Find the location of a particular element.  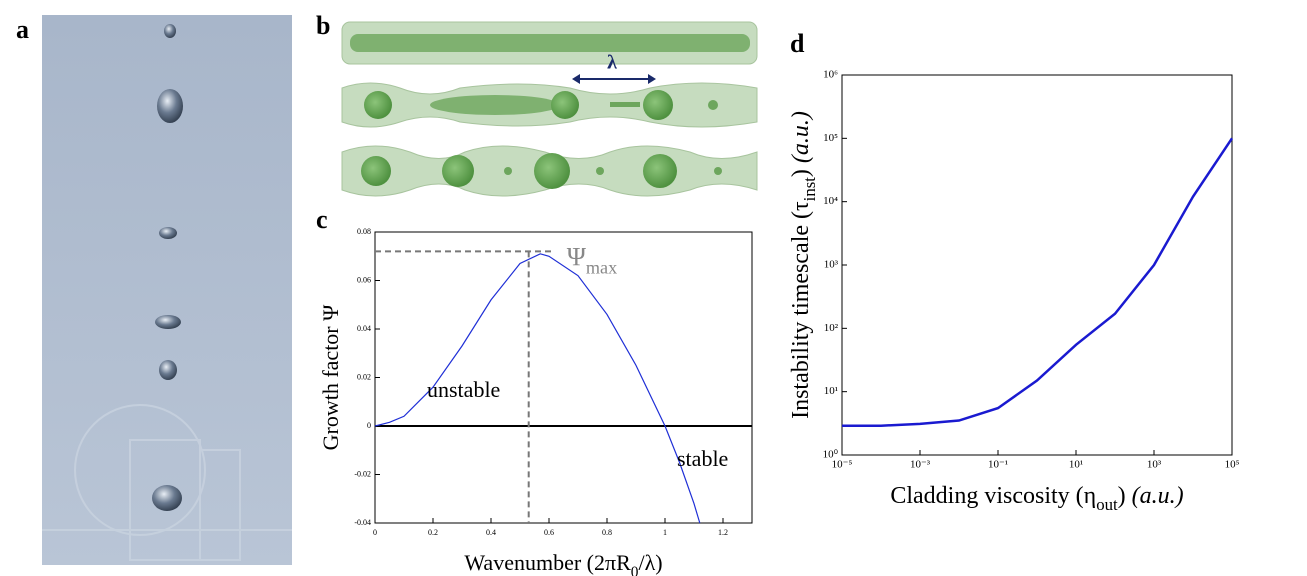

x-tick-label: 0.6 is located at coordinates (549, 532).